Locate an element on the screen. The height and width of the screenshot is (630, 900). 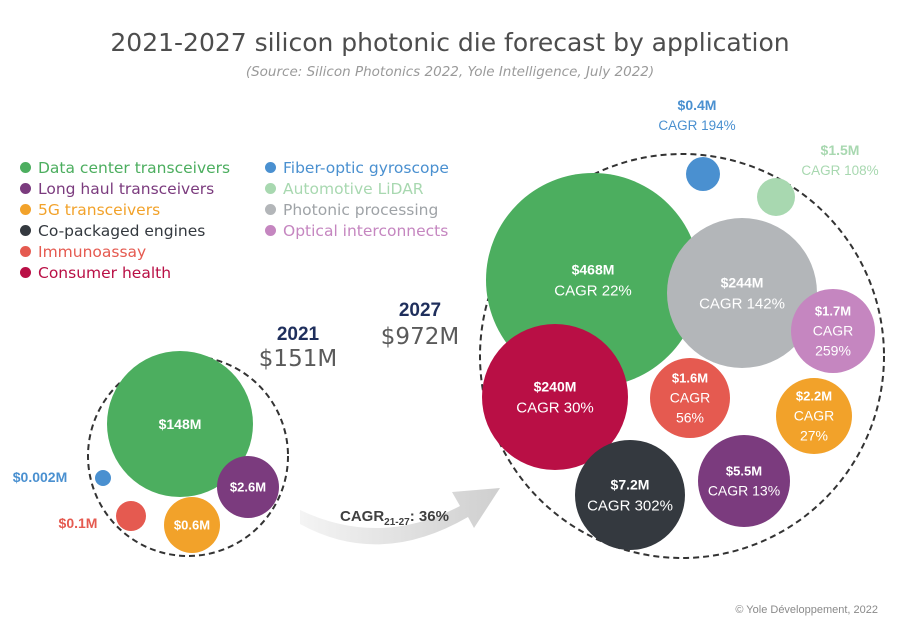
bubble-2027-fiber-optic-gyroscope is located at coordinates (703, 174).